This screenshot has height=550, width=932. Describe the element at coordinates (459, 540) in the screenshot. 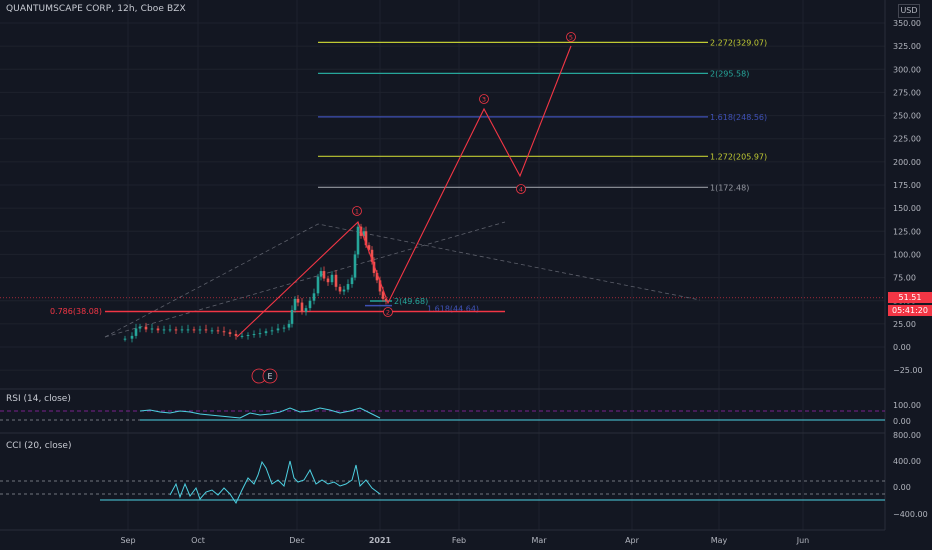

I see `time-tick-label: Feb` at that location.